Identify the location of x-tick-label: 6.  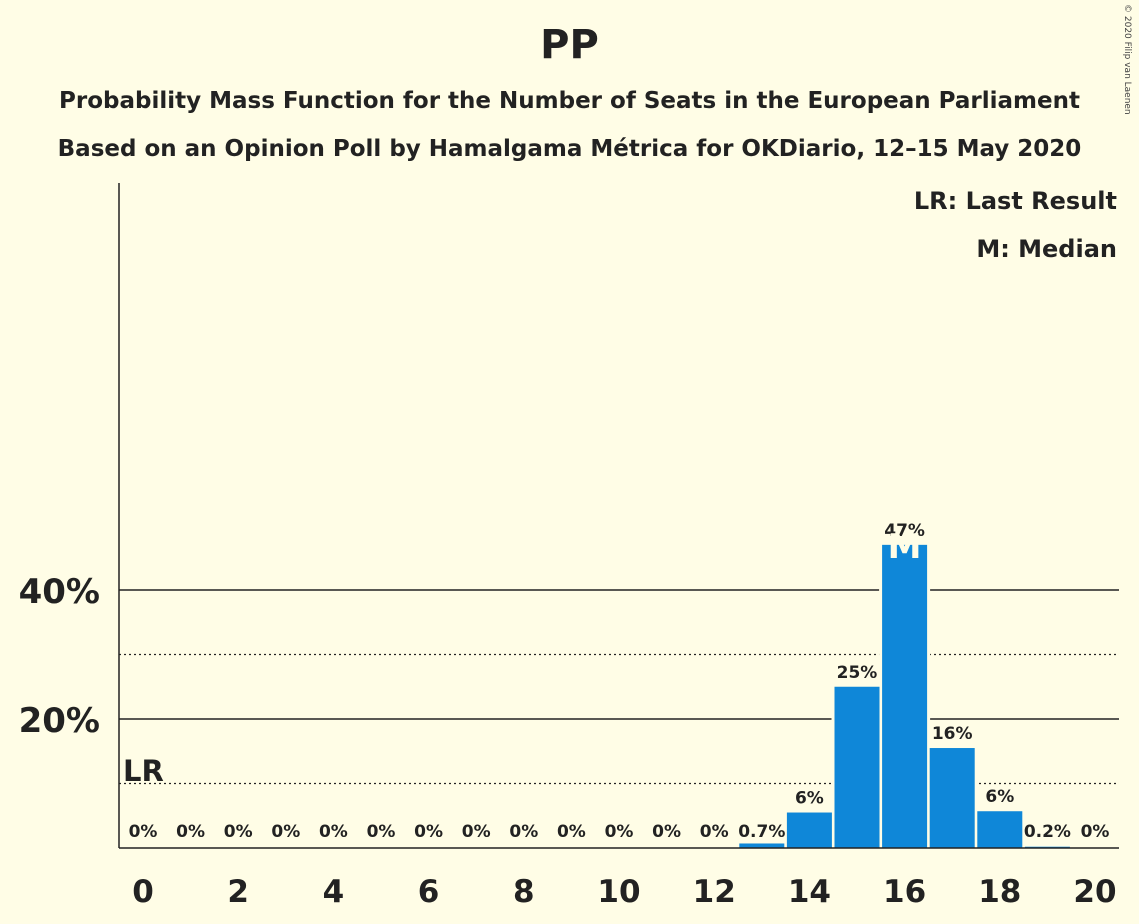
(429, 892).